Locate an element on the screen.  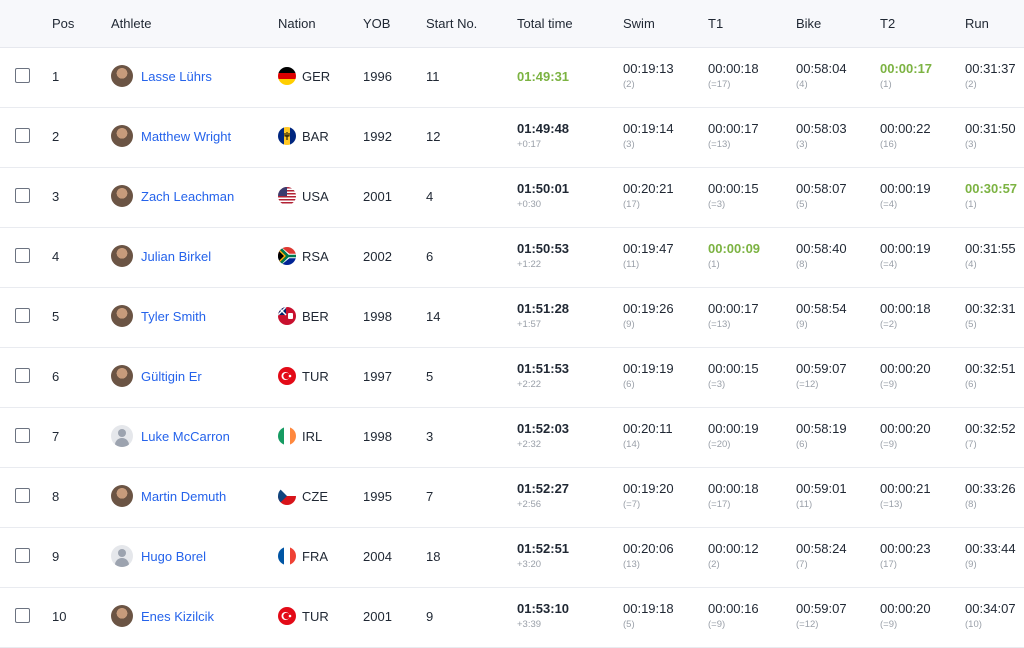
gap-value: +2:32 is located at coordinates (529, 444).